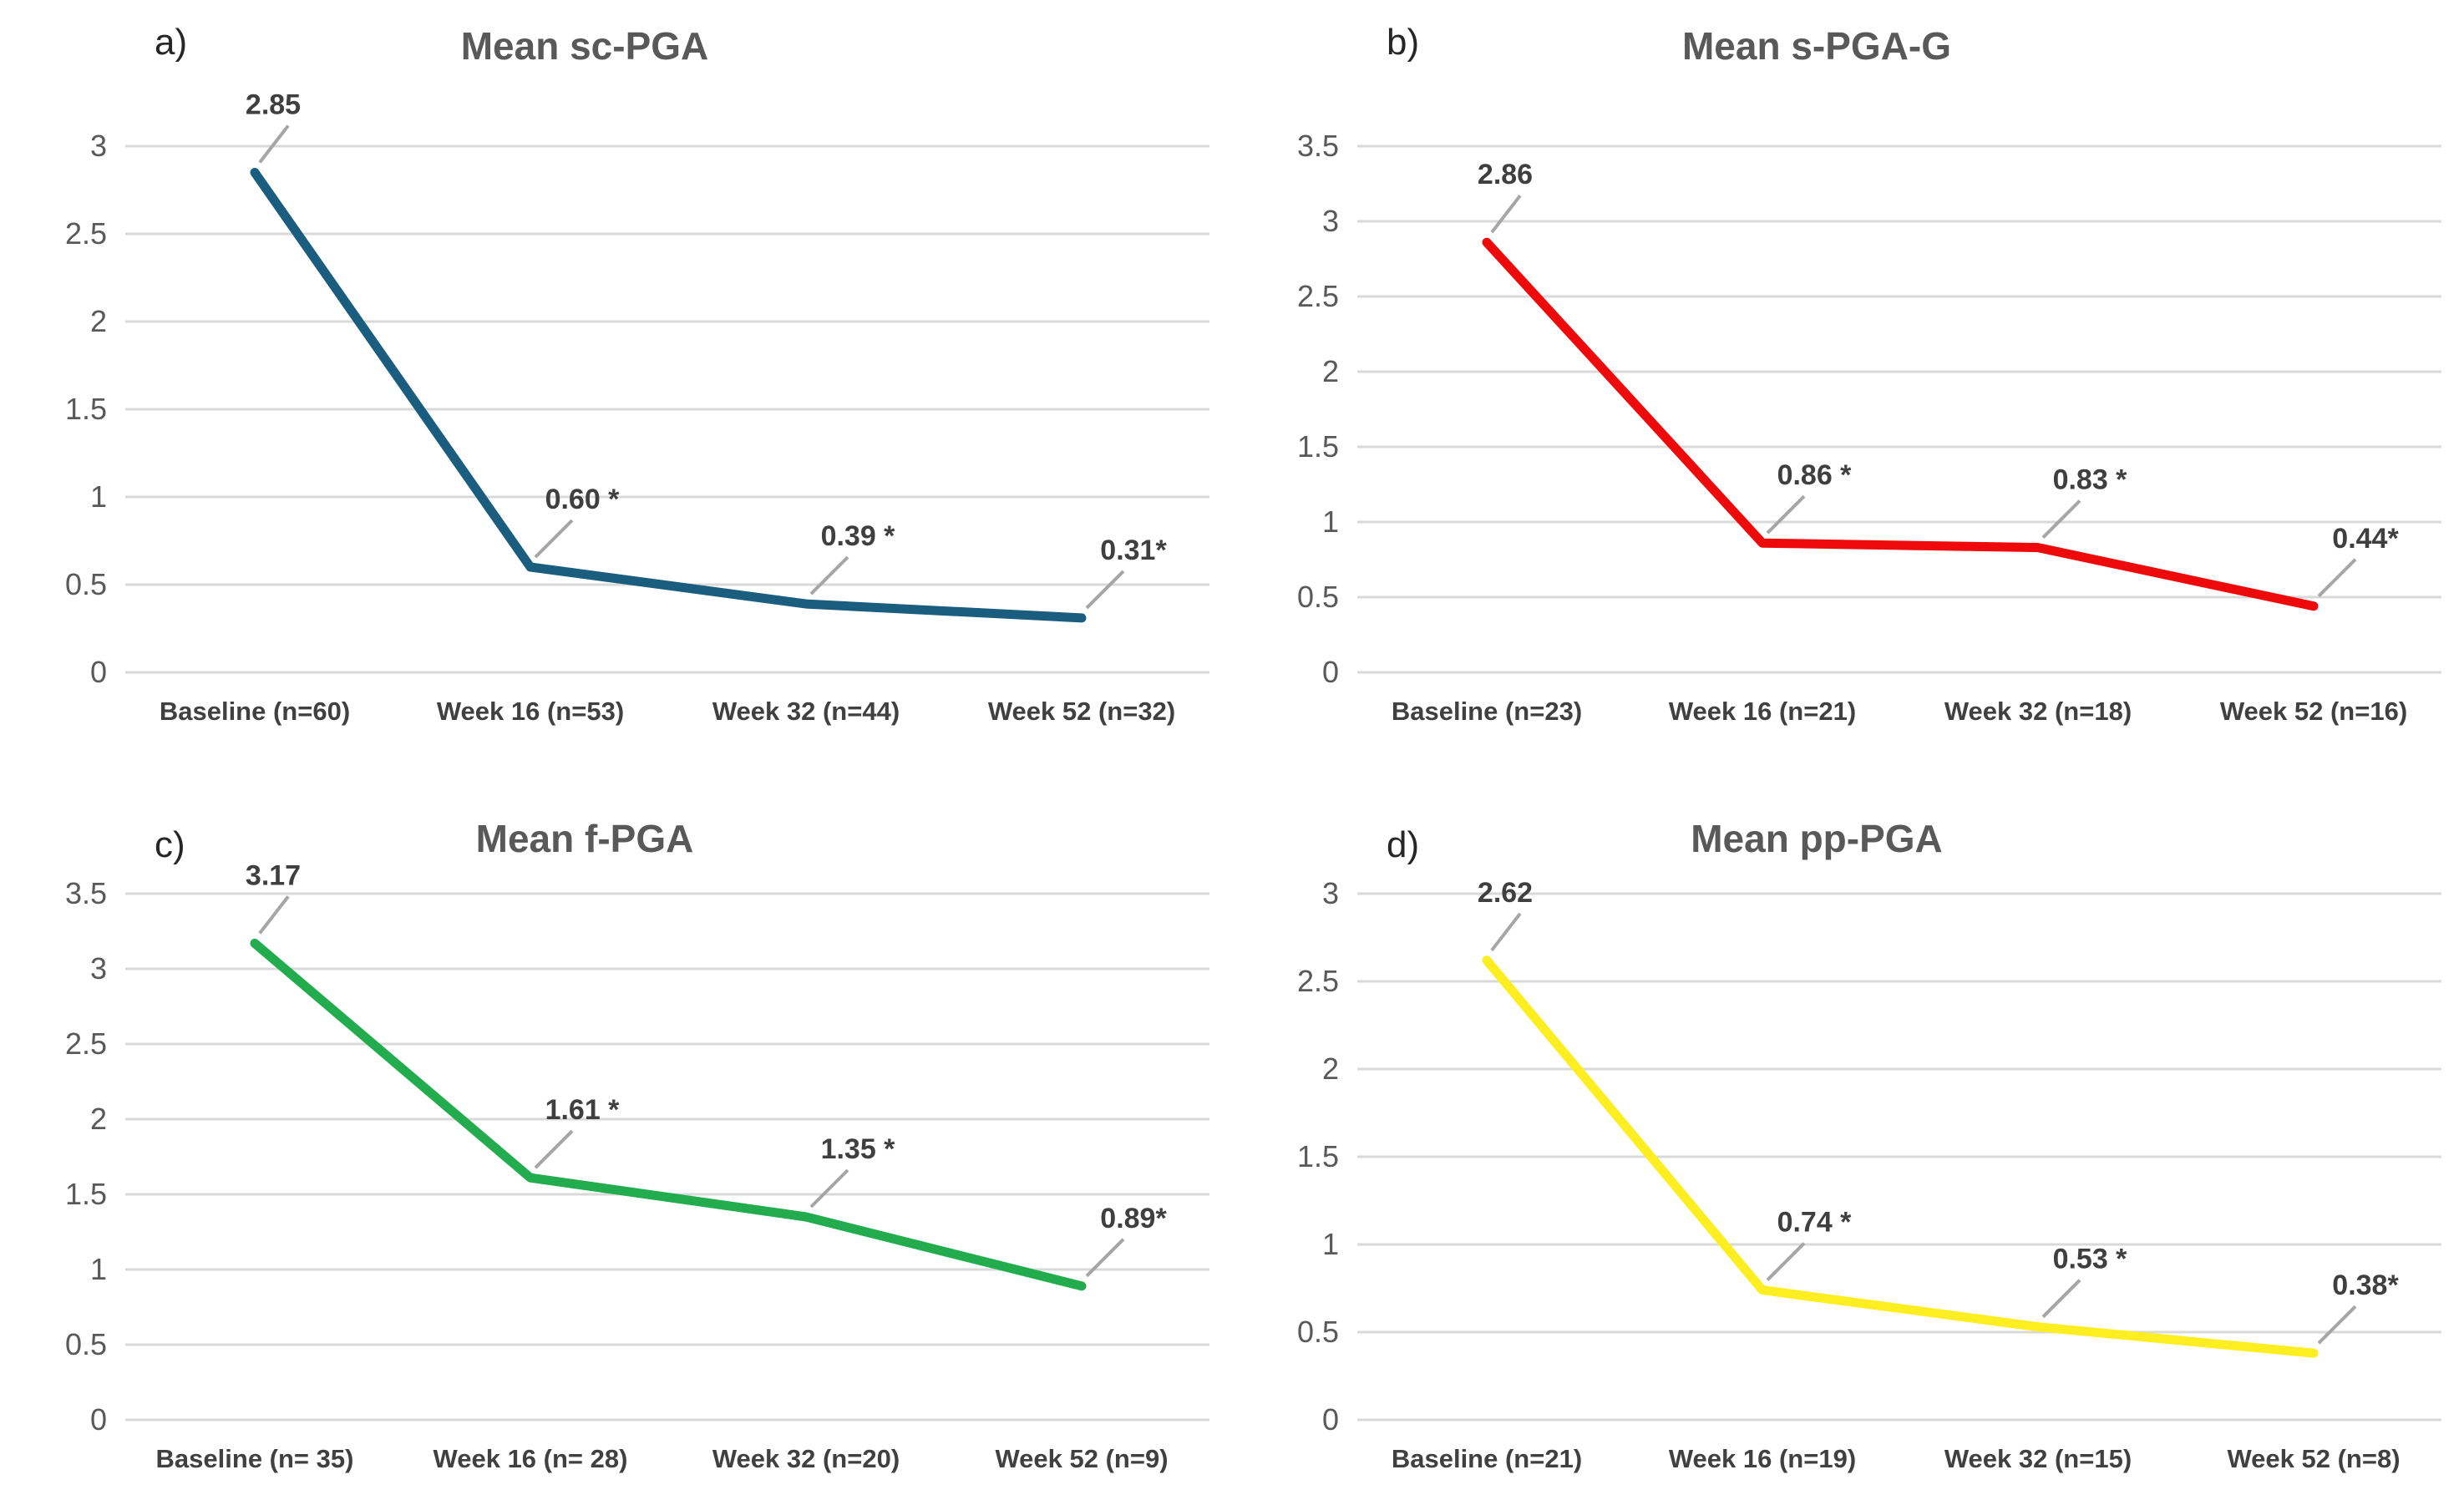 This screenshot has width=2464, height=1495. Describe the element at coordinates (1134, 1218) in the screenshot. I see `data-point-label: 0.89*` at that location.